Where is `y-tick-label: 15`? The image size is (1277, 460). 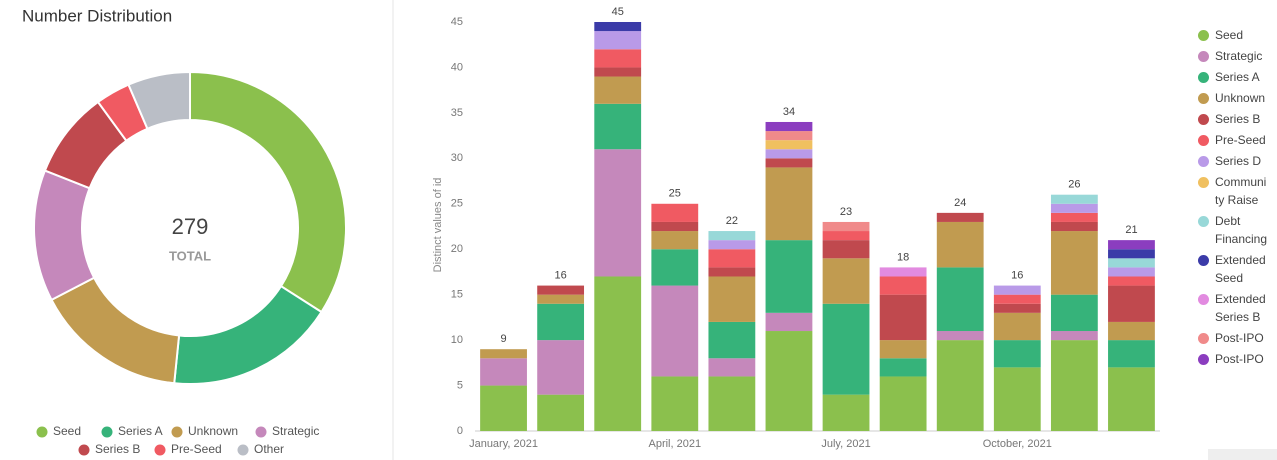
y-tick-label: 15 is located at coordinates (457, 295).